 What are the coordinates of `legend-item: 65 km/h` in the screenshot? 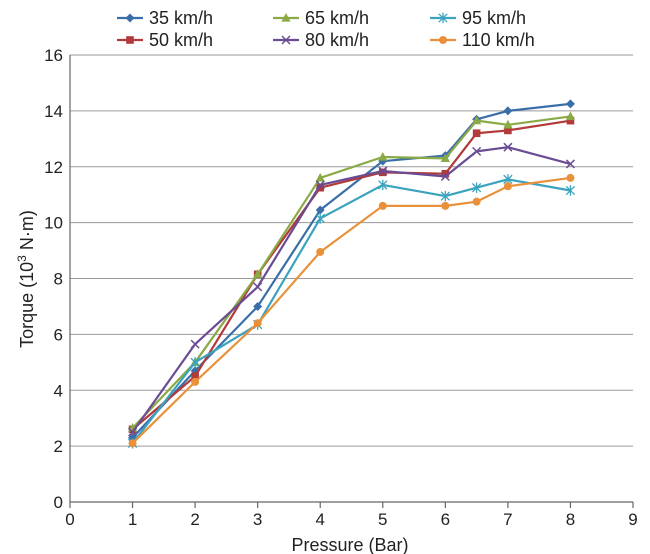 It's located at (321, 18).